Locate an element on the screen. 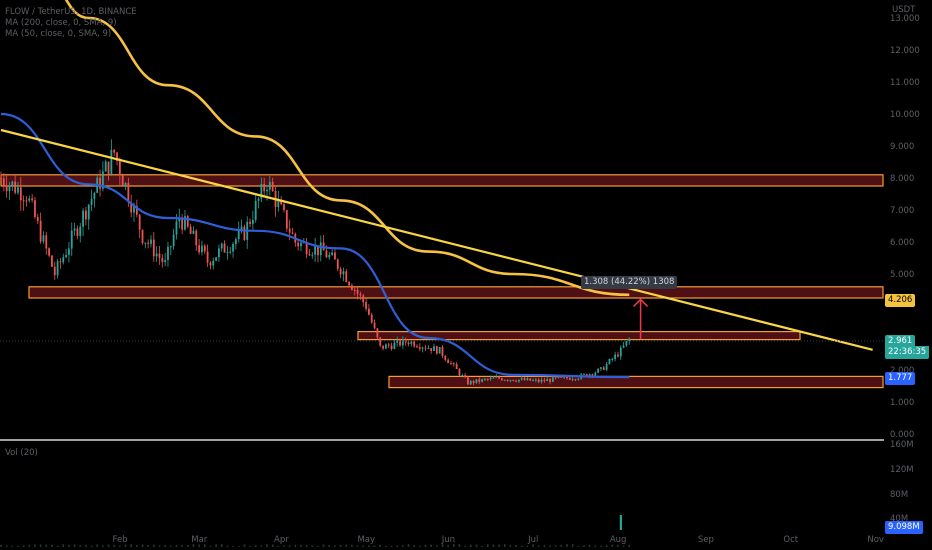 The width and height of the screenshot is (932, 550). y-tick-label: 13.000 is located at coordinates (905, 19).